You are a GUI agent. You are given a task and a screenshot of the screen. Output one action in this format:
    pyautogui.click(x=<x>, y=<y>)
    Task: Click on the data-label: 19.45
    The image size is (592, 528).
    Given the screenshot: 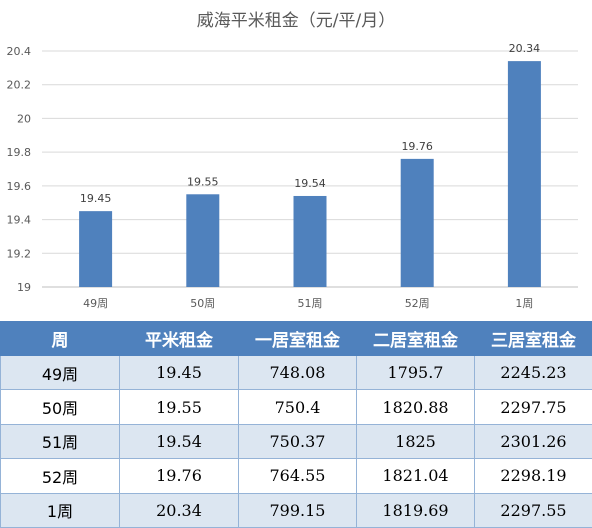 What is the action you would take?
    pyautogui.click(x=96, y=198)
    